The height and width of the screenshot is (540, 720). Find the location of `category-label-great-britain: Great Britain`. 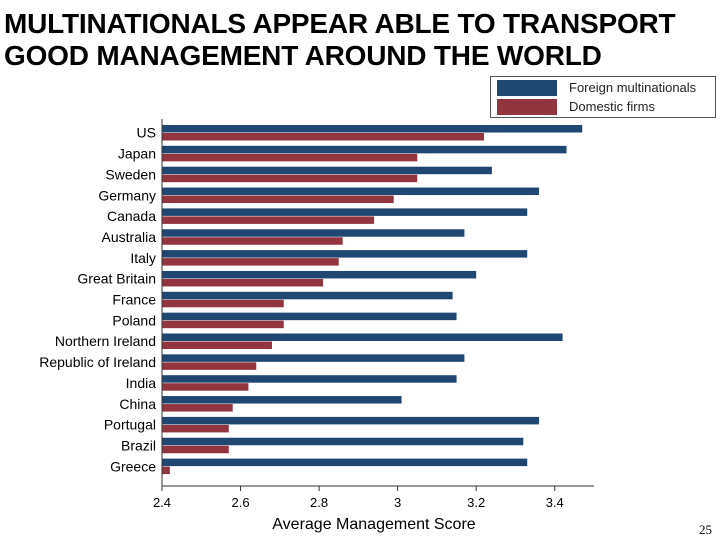

category-label-great-britain: Great Britain is located at coordinates (116, 279).